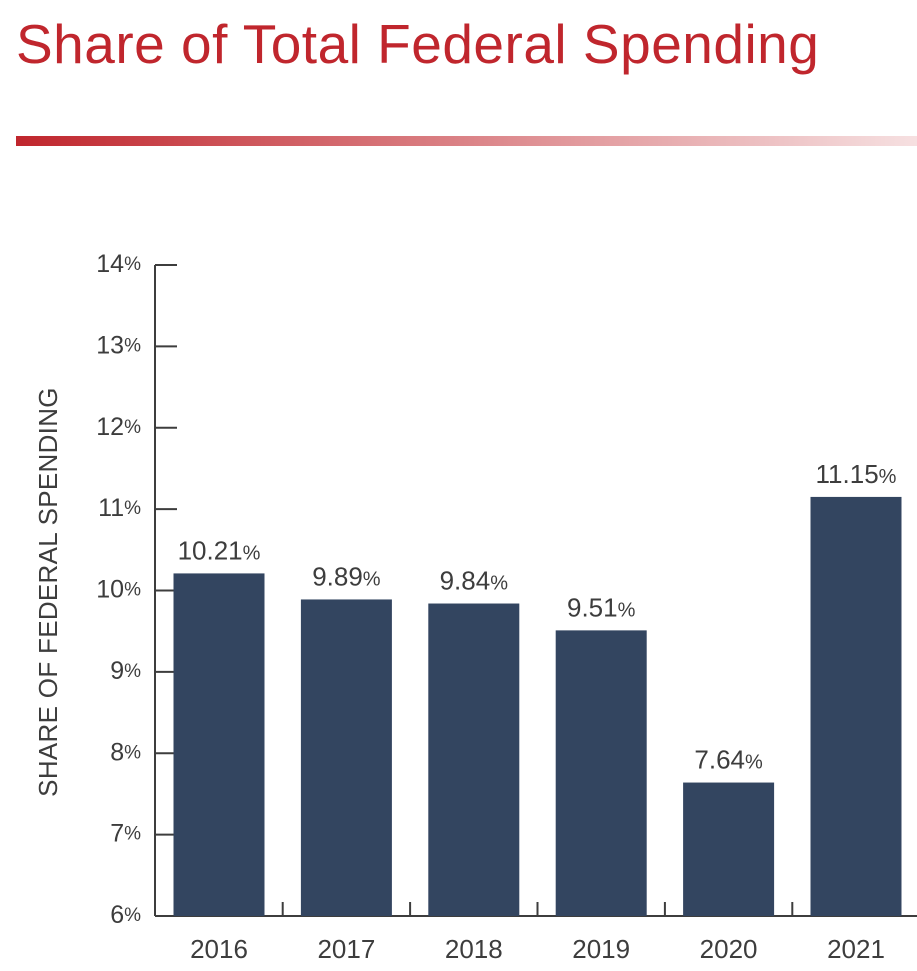 This screenshot has height=971, width=917. What do you see at coordinates (219, 550) in the screenshot?
I see `value-label-2016: 10.21%` at bounding box center [219, 550].